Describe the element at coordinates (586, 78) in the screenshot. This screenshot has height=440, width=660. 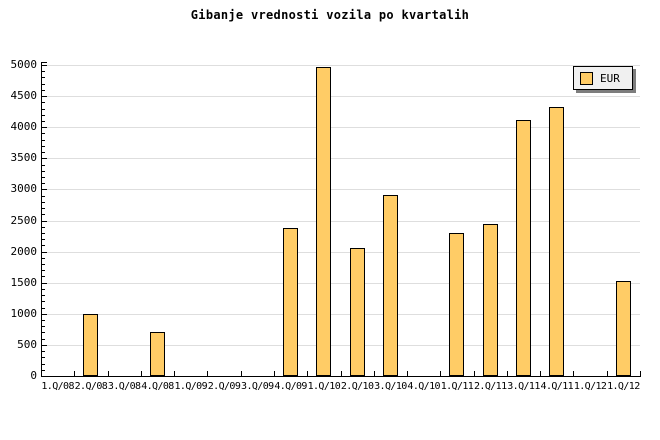
I see `legend-swatch-icon` at that location.